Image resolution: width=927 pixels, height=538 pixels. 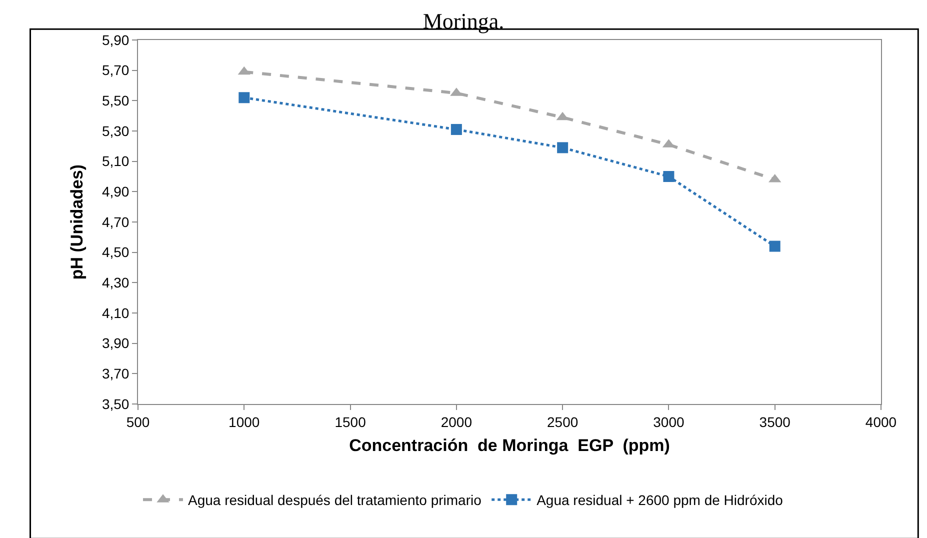 What do you see at coordinates (138, 422) in the screenshot?
I see `x-tick-label: 500` at bounding box center [138, 422].